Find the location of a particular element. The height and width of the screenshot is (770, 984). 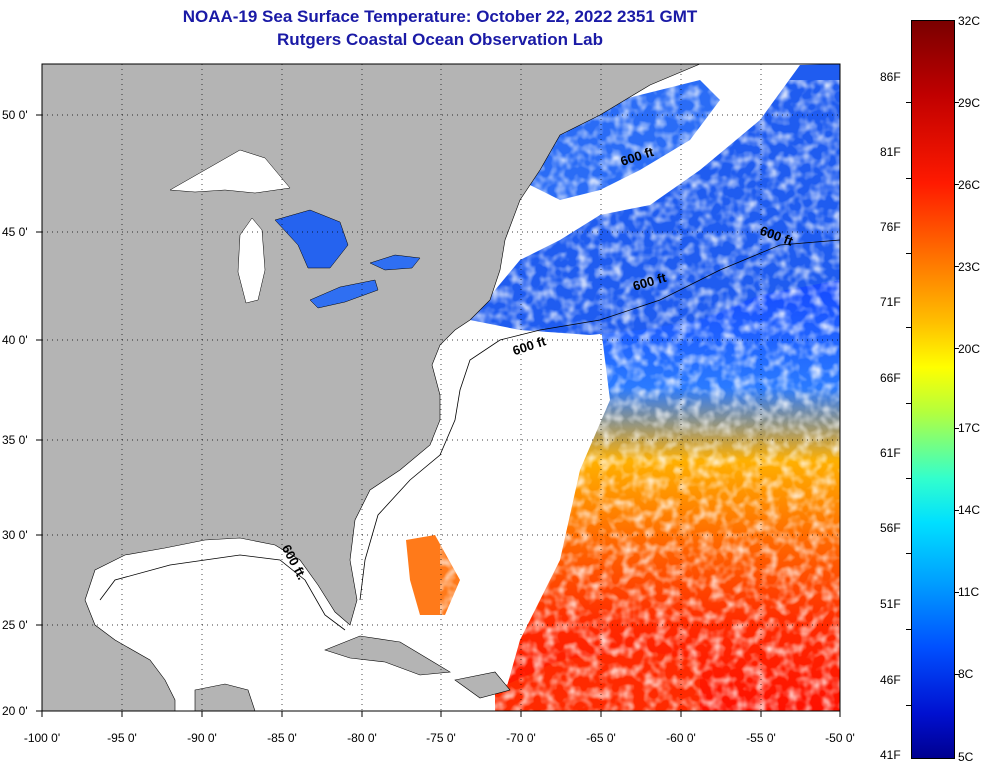

colorbar-celsius-label: 29C is located at coordinates (969, 103).